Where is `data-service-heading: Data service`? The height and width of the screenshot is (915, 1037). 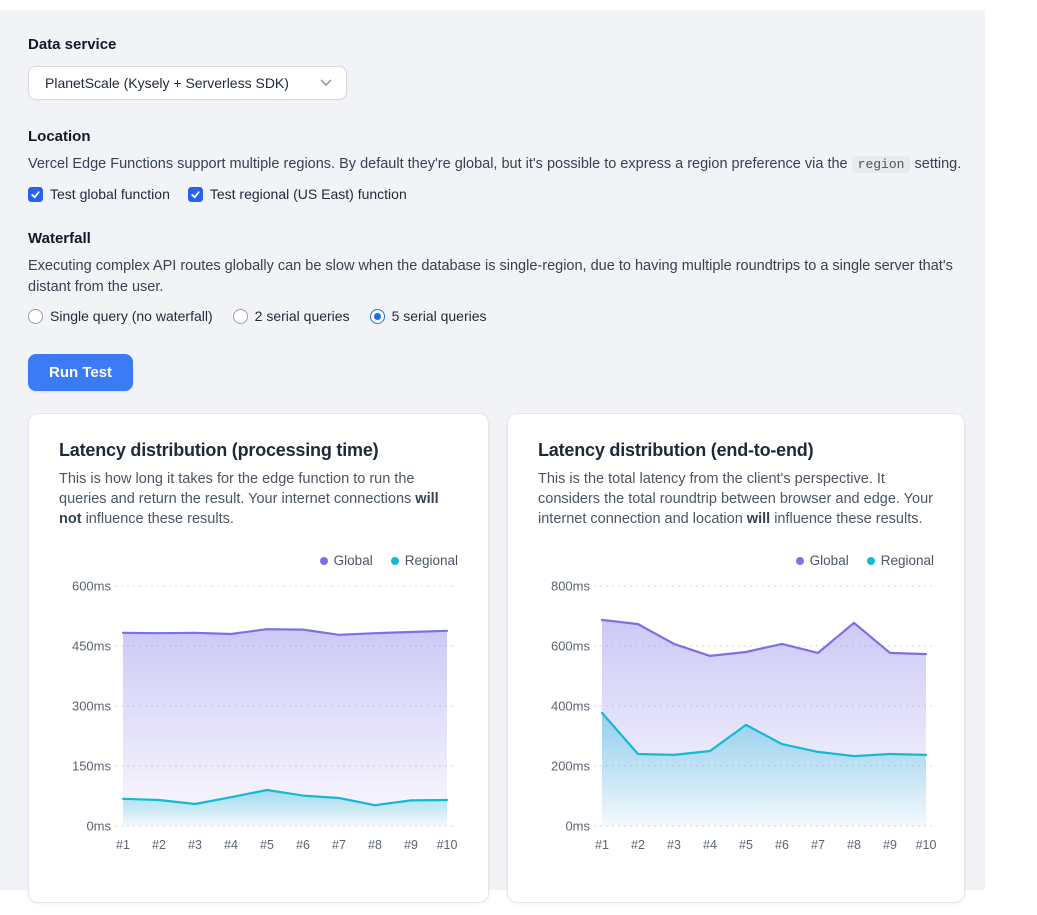 data-service-heading: Data service is located at coordinates (72, 44).